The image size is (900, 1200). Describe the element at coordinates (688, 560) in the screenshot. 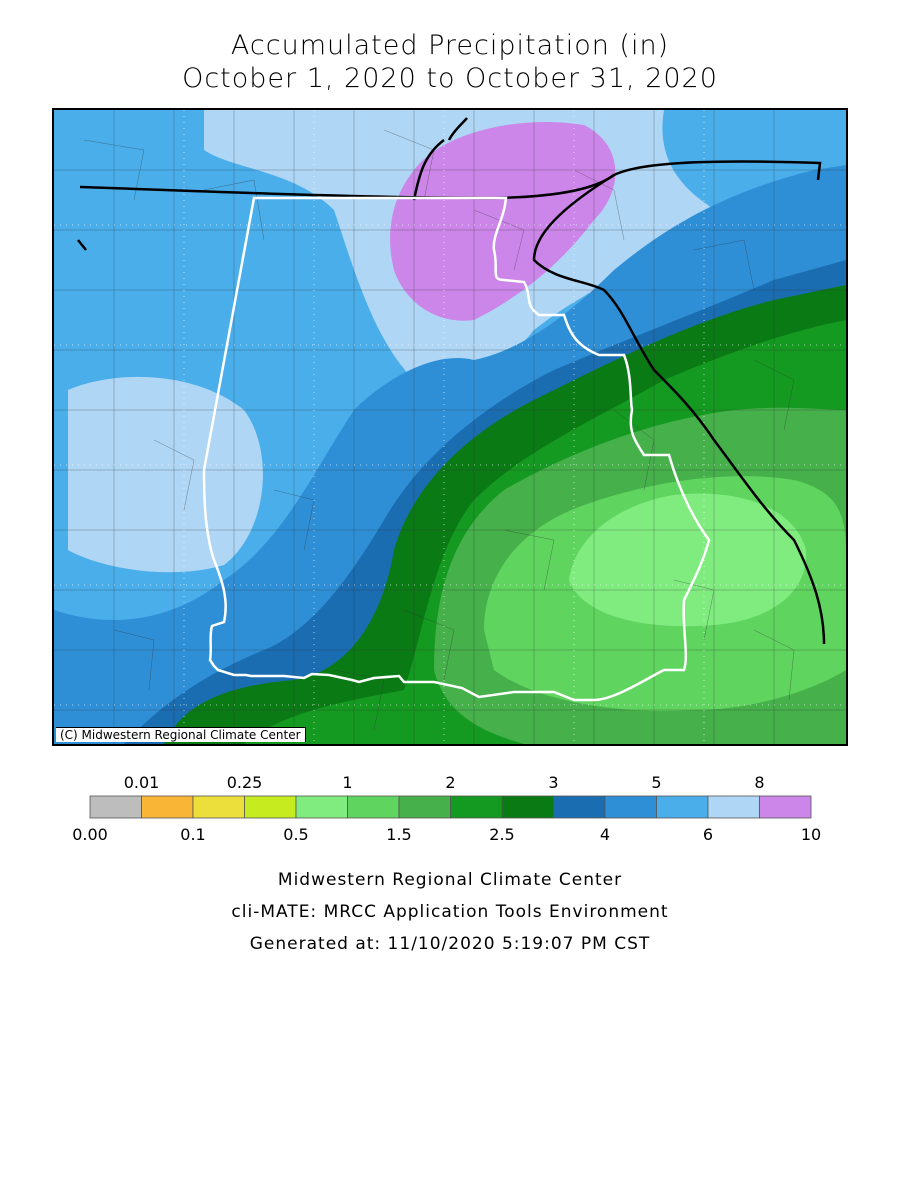

I see `zone-0.5-1` at that location.